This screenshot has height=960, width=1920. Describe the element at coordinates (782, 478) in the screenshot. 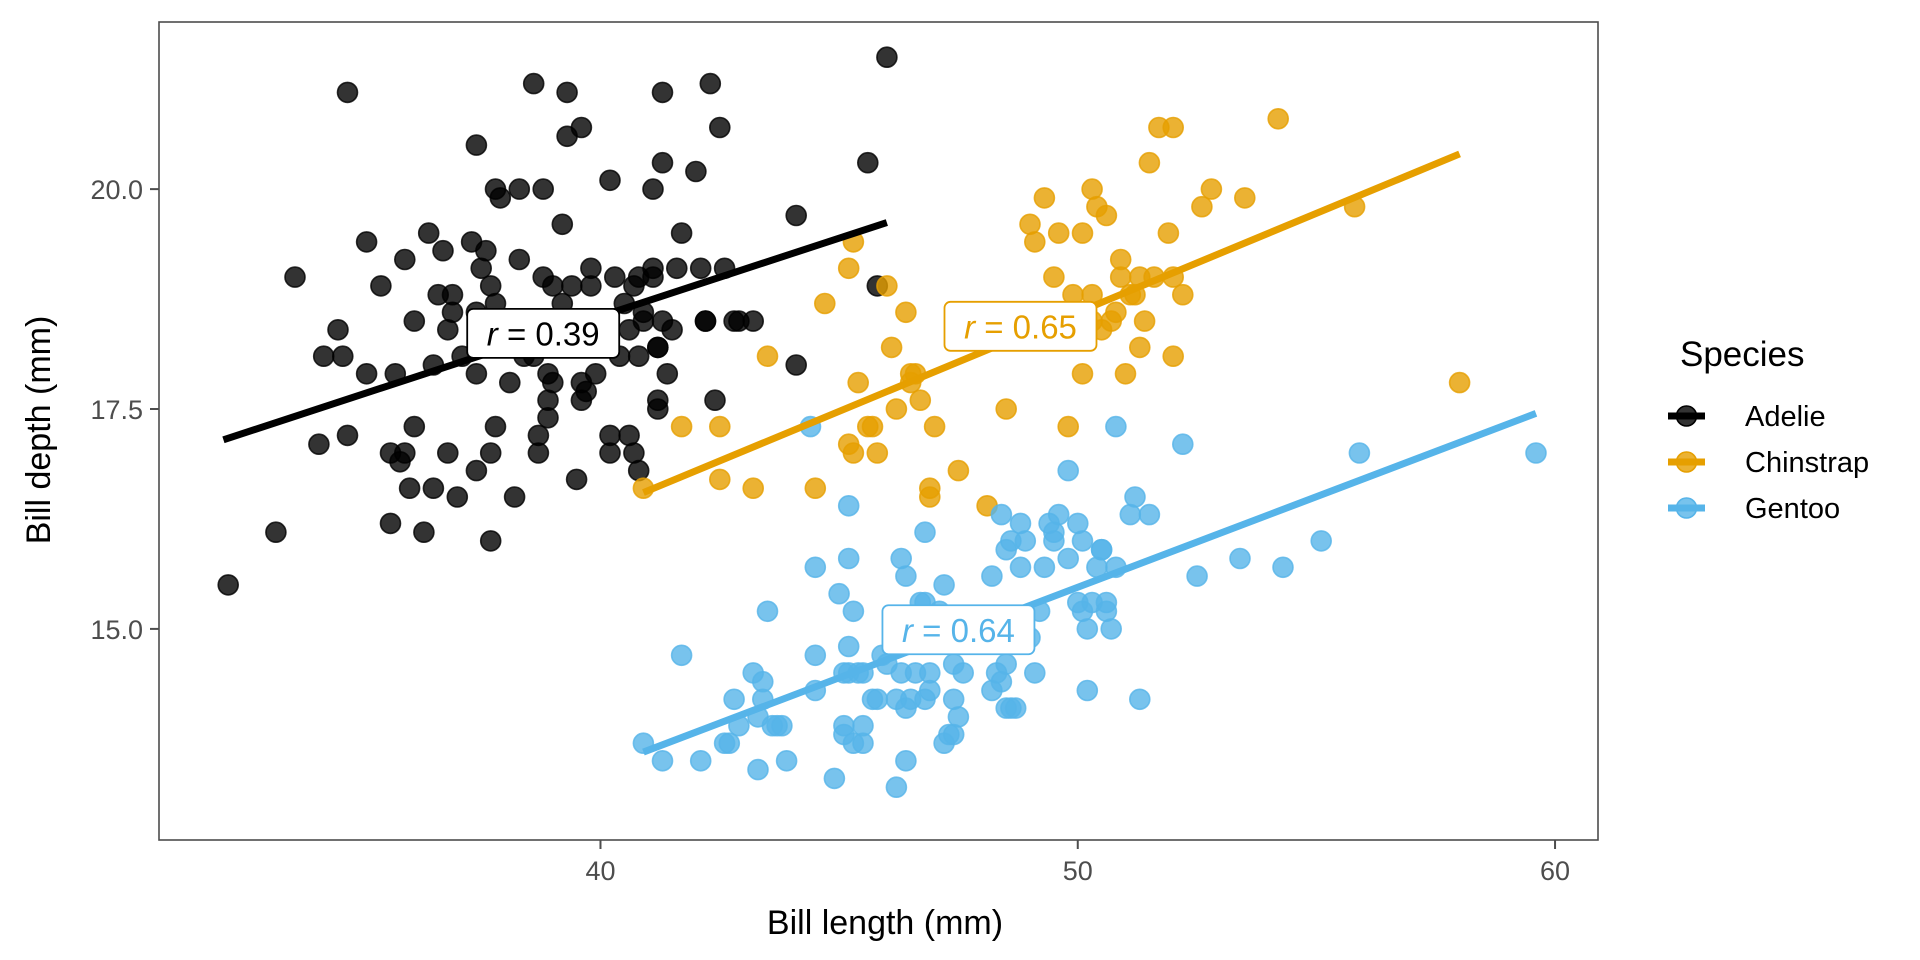

I see `correlation-labels-layer: r = 0.39 r = 0.65r = 0.64` at that location.